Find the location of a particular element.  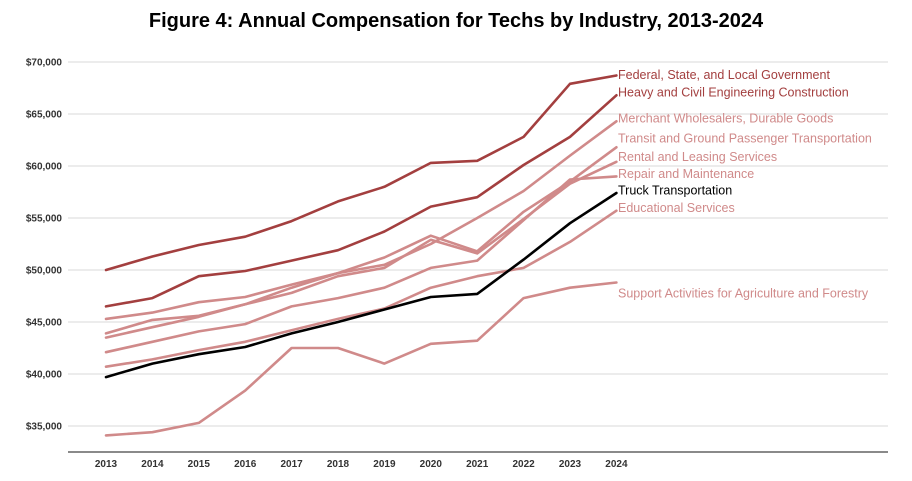

x-tick-label: 2019 is located at coordinates (384, 464).